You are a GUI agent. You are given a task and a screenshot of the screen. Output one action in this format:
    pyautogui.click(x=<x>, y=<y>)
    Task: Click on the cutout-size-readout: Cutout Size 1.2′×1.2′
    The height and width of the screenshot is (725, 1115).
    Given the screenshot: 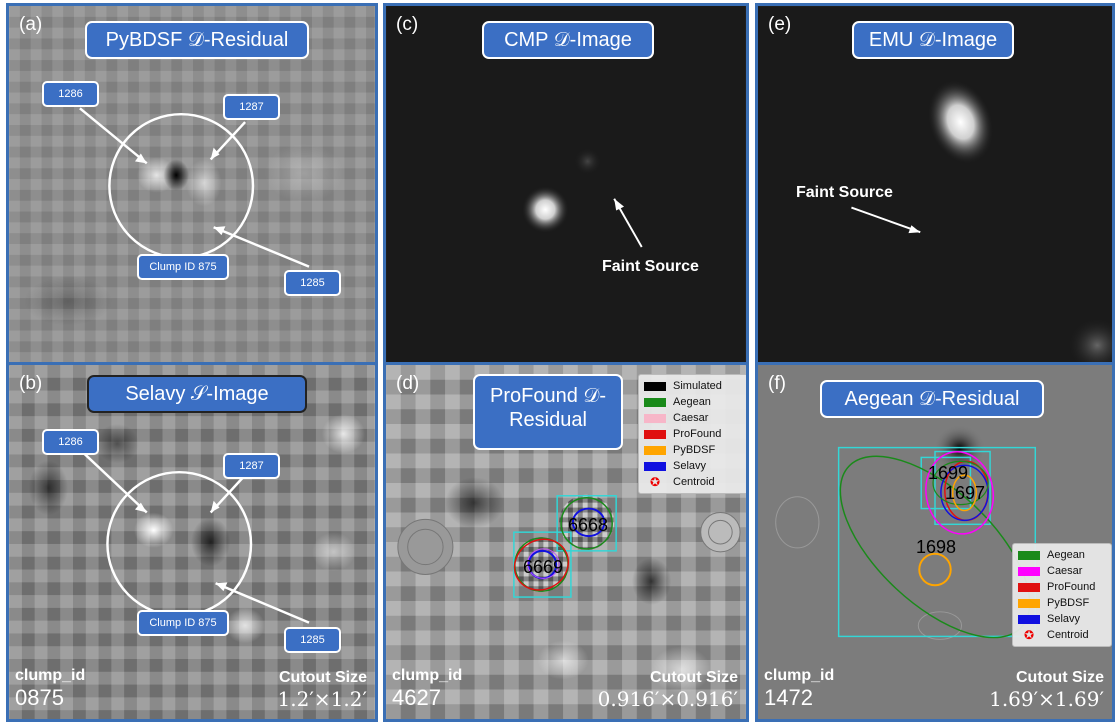 What is the action you would take?
    pyautogui.click(x=322, y=690)
    